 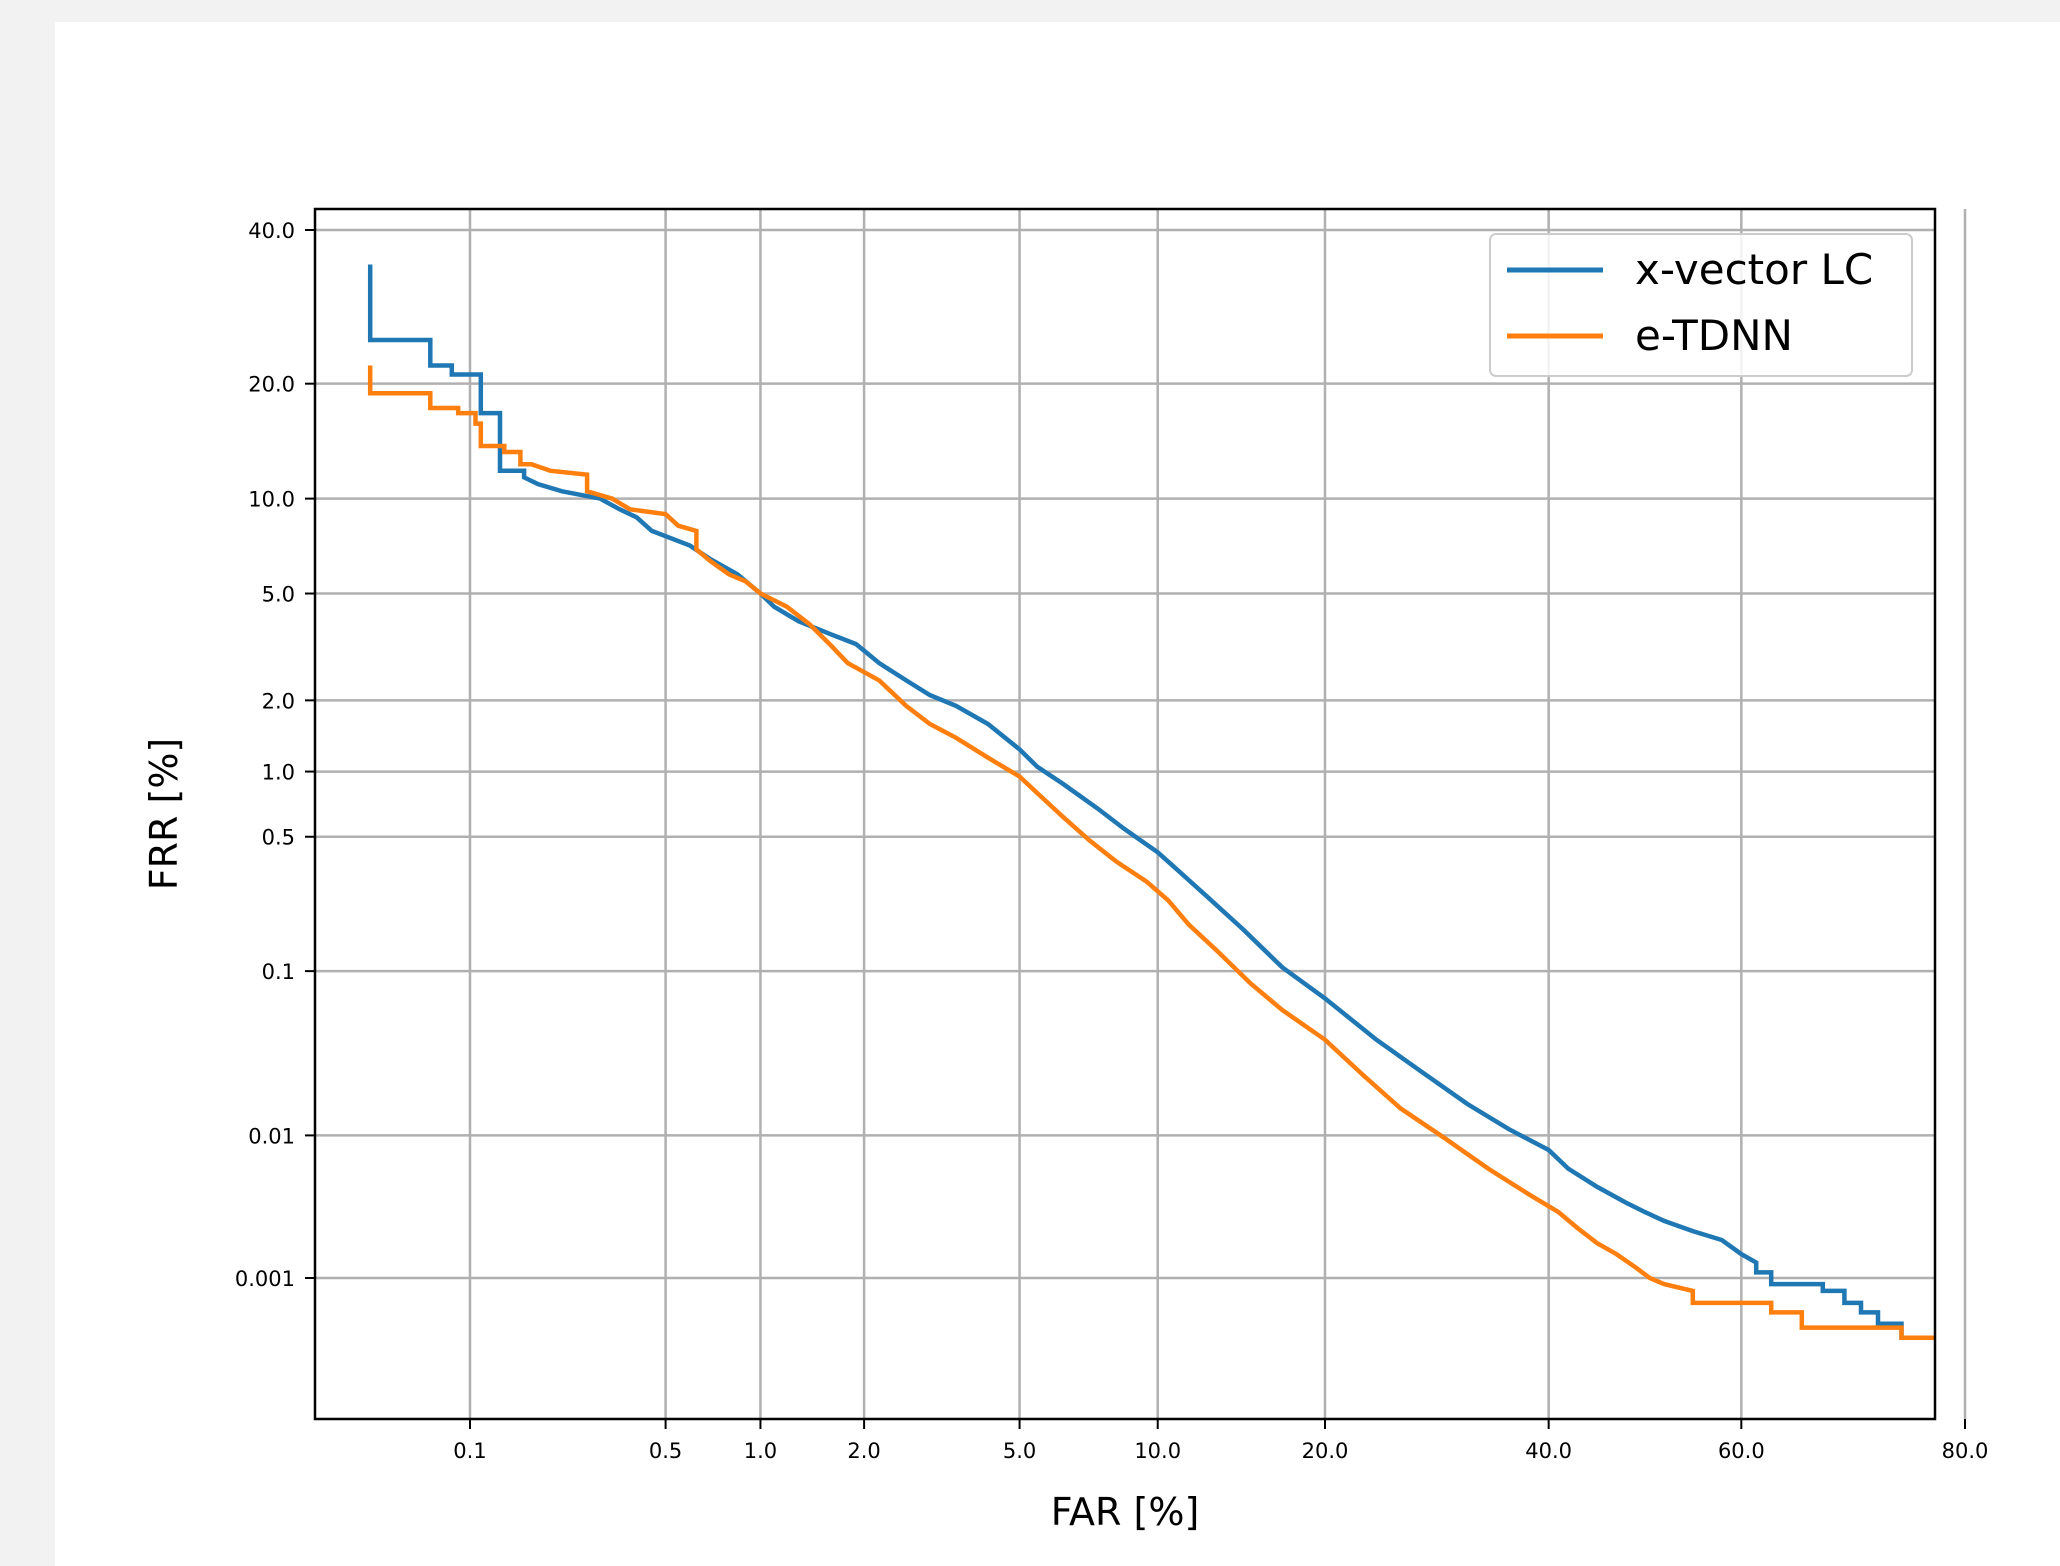 What do you see at coordinates (1157, 1451) in the screenshot?
I see `x-tick-label: 10.0` at bounding box center [1157, 1451].